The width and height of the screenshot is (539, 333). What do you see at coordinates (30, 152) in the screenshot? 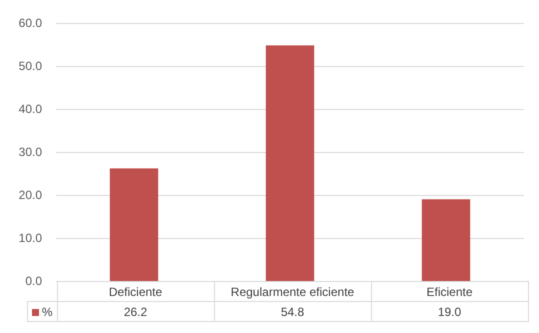
I see `y-tick-label: 30.0` at bounding box center [30, 152].